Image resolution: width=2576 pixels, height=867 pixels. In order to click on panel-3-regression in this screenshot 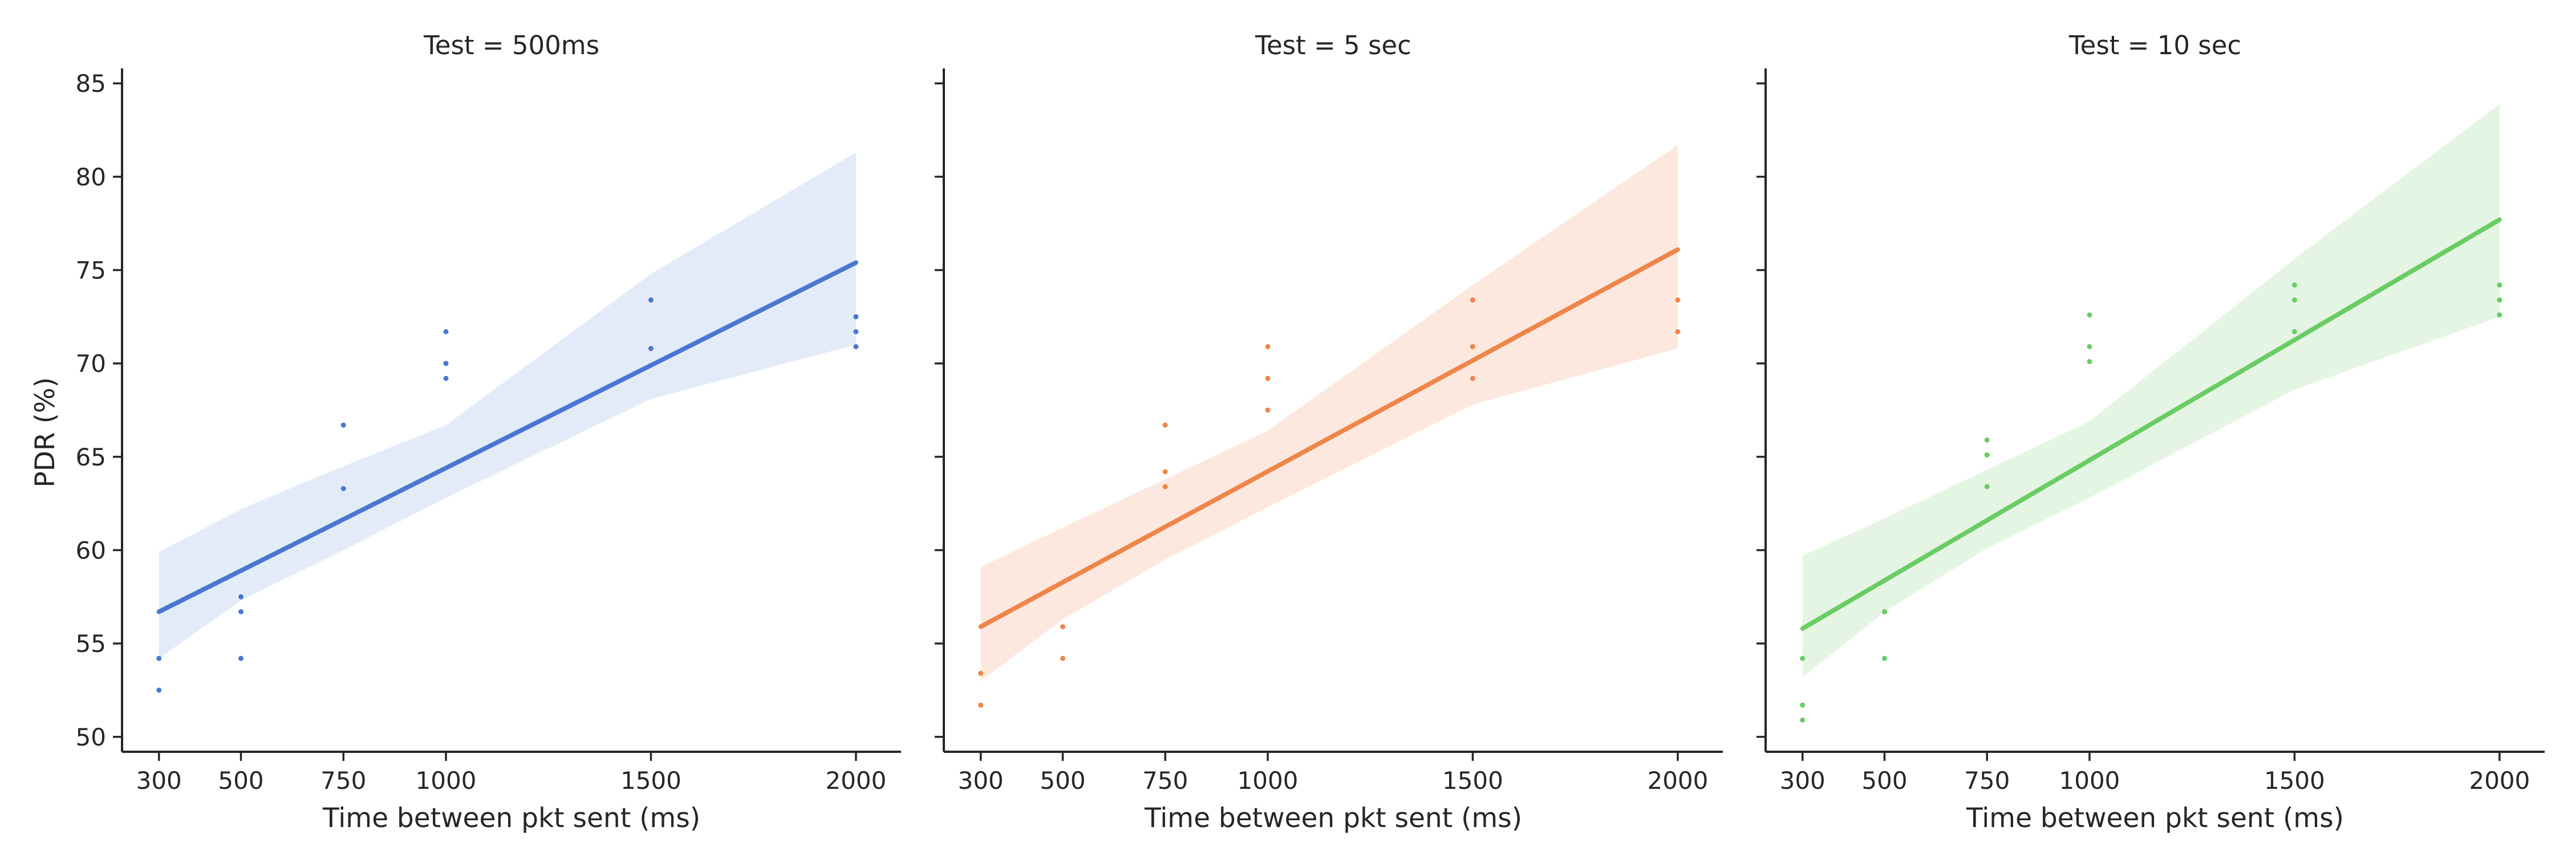, I will do `click(2151, 424)`.